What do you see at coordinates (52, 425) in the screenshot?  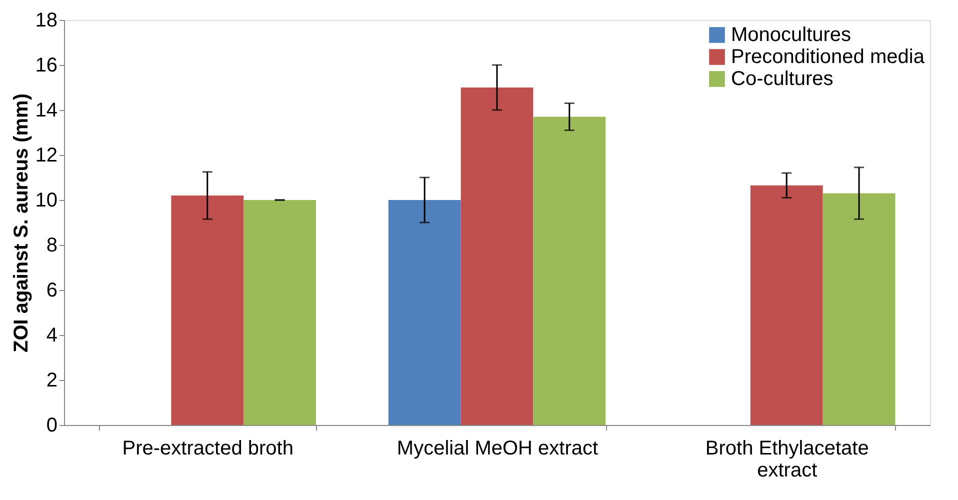 I see `y-tick-label: 0` at bounding box center [52, 425].